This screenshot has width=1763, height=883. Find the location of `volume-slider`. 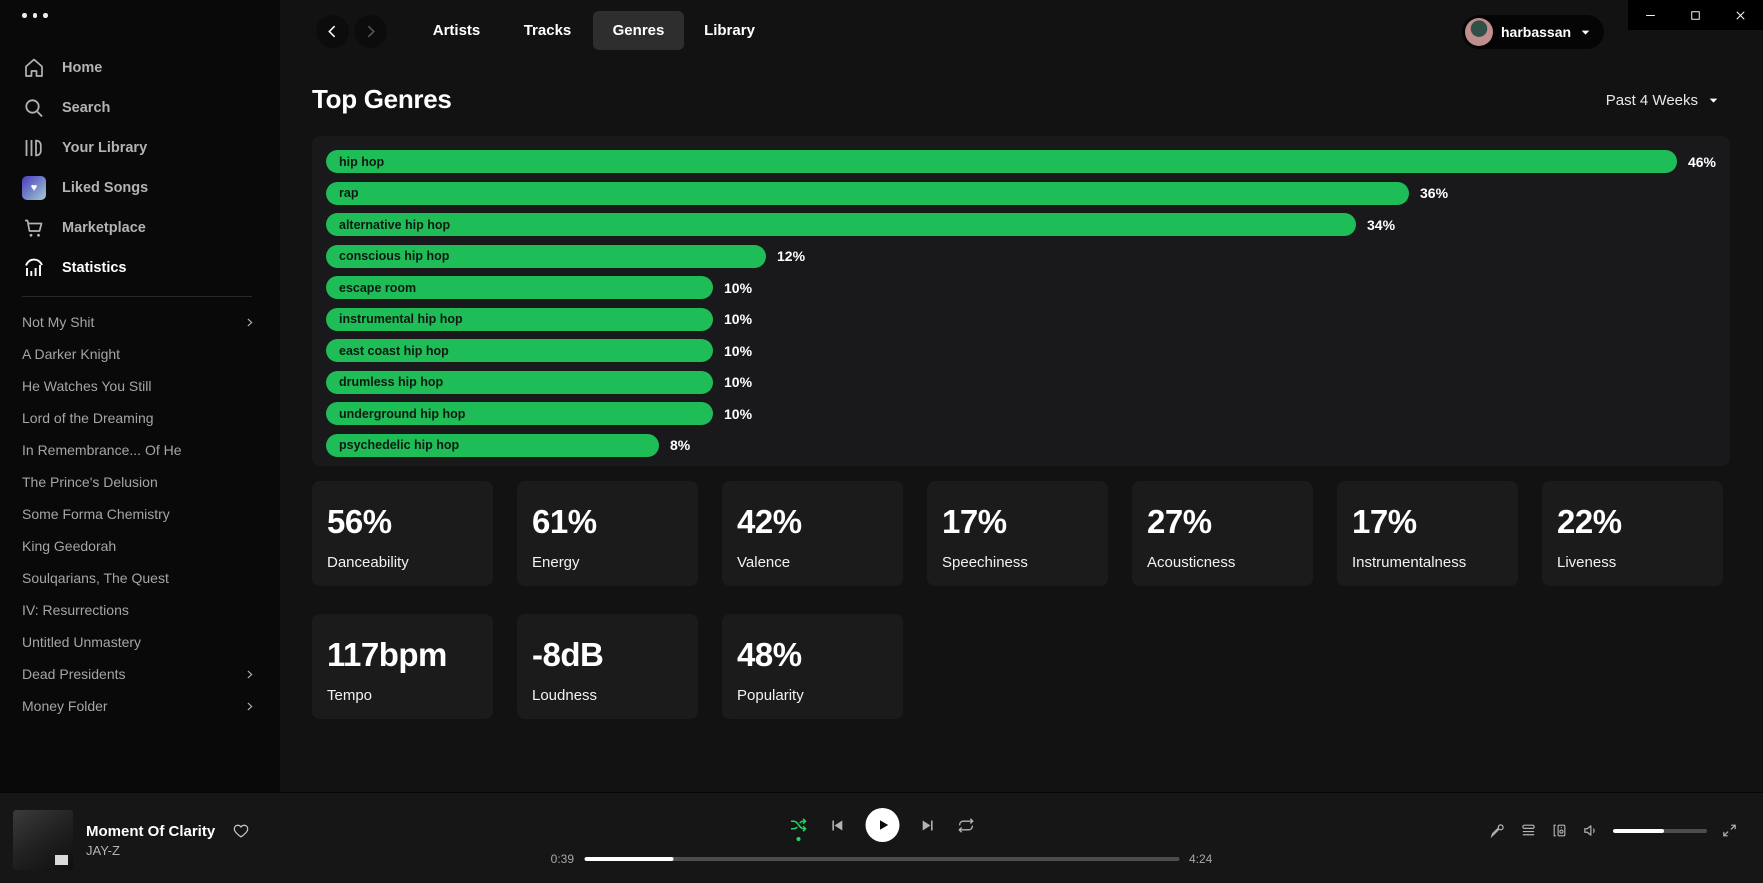

volume-slider is located at coordinates (1660, 830).